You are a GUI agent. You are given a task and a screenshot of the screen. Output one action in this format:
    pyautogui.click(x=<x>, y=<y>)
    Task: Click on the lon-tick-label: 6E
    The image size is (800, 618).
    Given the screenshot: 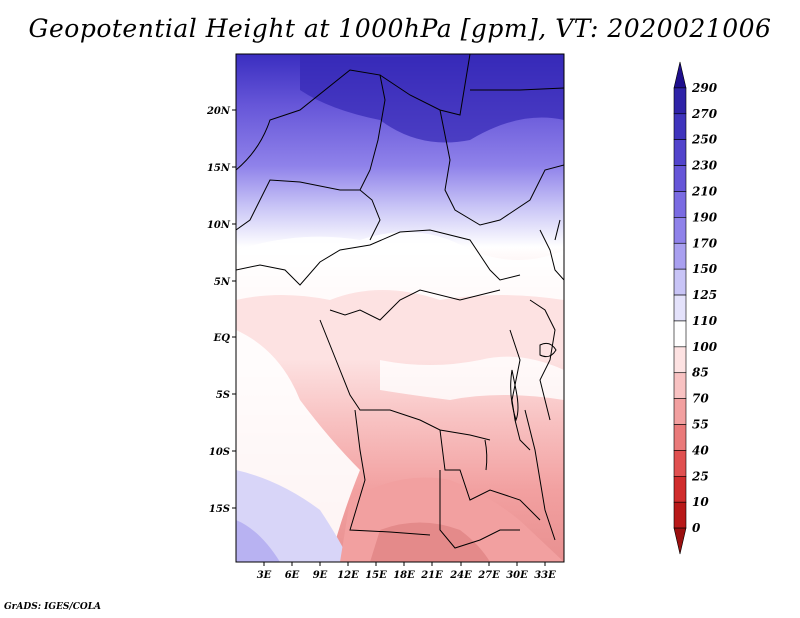 What is the action you would take?
    pyautogui.click(x=292, y=575)
    